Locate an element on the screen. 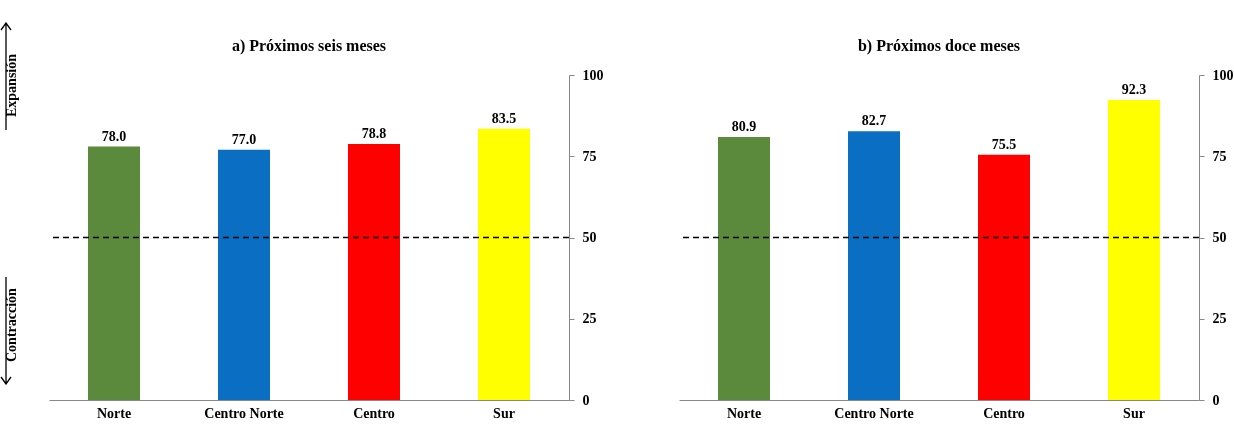  chart-title: a) Próximos seis meses is located at coordinates (309, 46).